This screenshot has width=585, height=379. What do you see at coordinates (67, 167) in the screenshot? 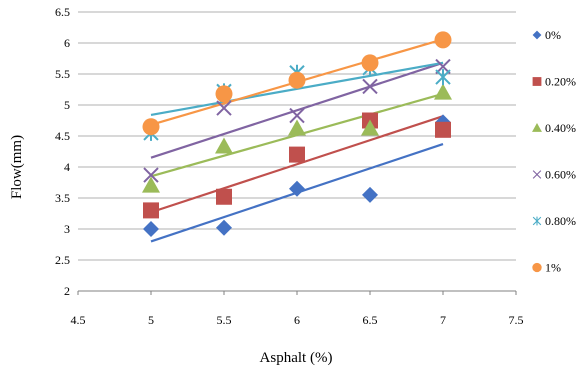
I see `y-tick-label: 4` at bounding box center [67, 167].